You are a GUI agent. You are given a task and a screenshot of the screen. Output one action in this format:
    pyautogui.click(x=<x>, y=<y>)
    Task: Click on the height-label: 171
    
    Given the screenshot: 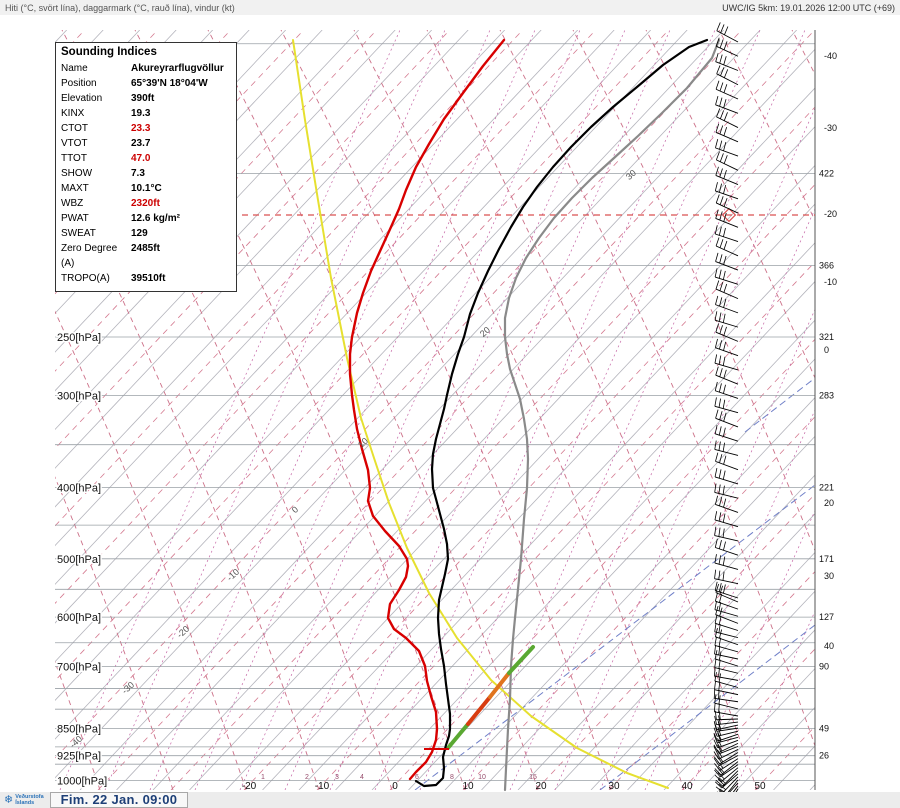 What is the action you would take?
    pyautogui.click(x=826, y=559)
    